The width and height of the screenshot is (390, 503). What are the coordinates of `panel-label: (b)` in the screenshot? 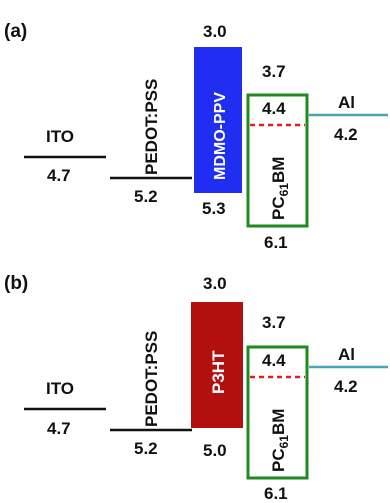 It's located at (16, 283).